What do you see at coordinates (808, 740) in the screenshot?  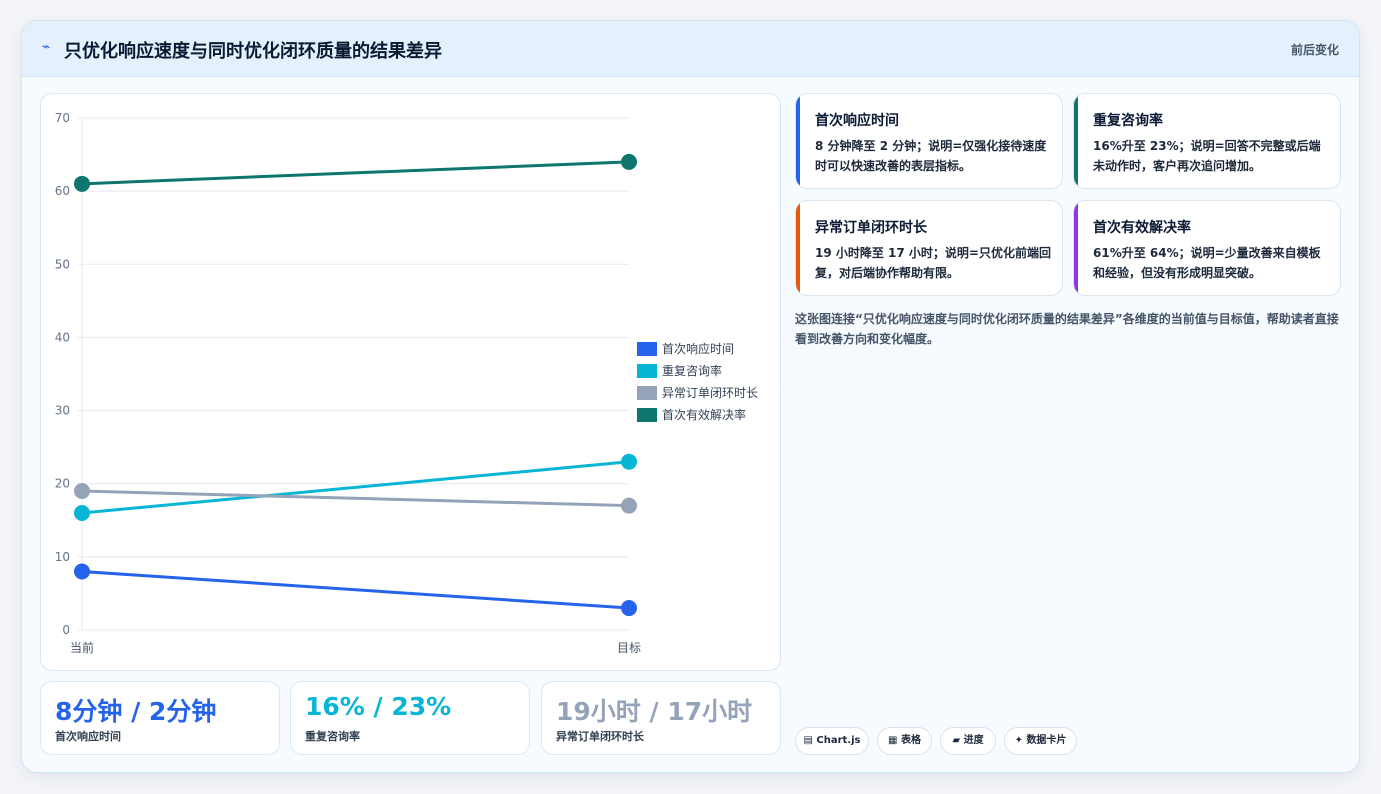 I see `chart-icon: ▤` at bounding box center [808, 740].